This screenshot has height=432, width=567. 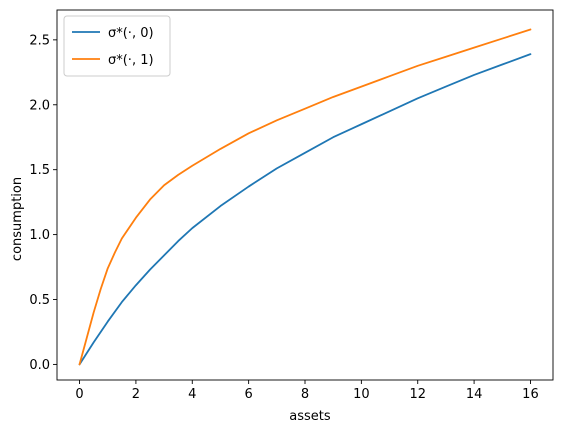 What do you see at coordinates (79, 394) in the screenshot?
I see `x-tick-label: 0` at bounding box center [79, 394].